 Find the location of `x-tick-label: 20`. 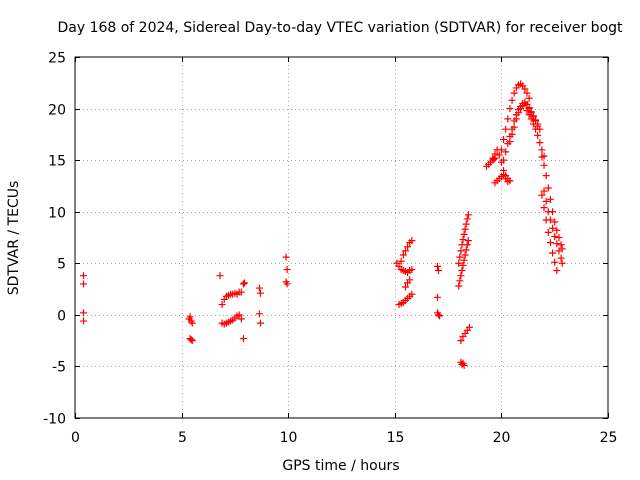

x-tick-label: 20 is located at coordinates (502, 438).